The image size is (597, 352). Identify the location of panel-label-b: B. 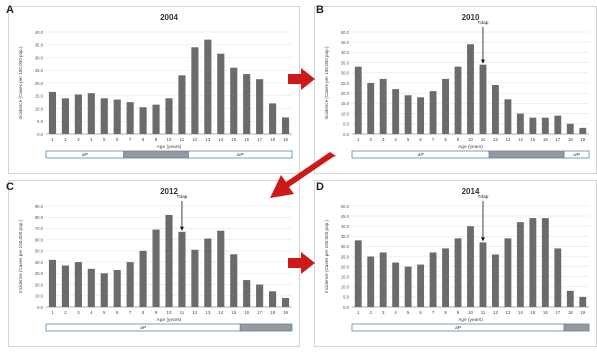
(320, 10).